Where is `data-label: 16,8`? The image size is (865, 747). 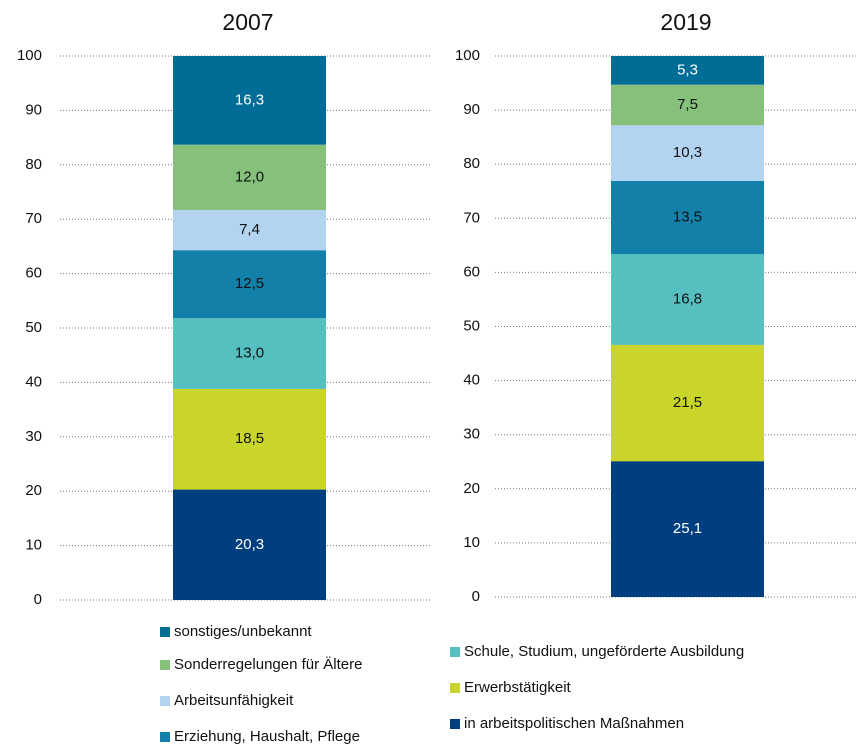
data-label: 16,8 is located at coordinates (687, 298).